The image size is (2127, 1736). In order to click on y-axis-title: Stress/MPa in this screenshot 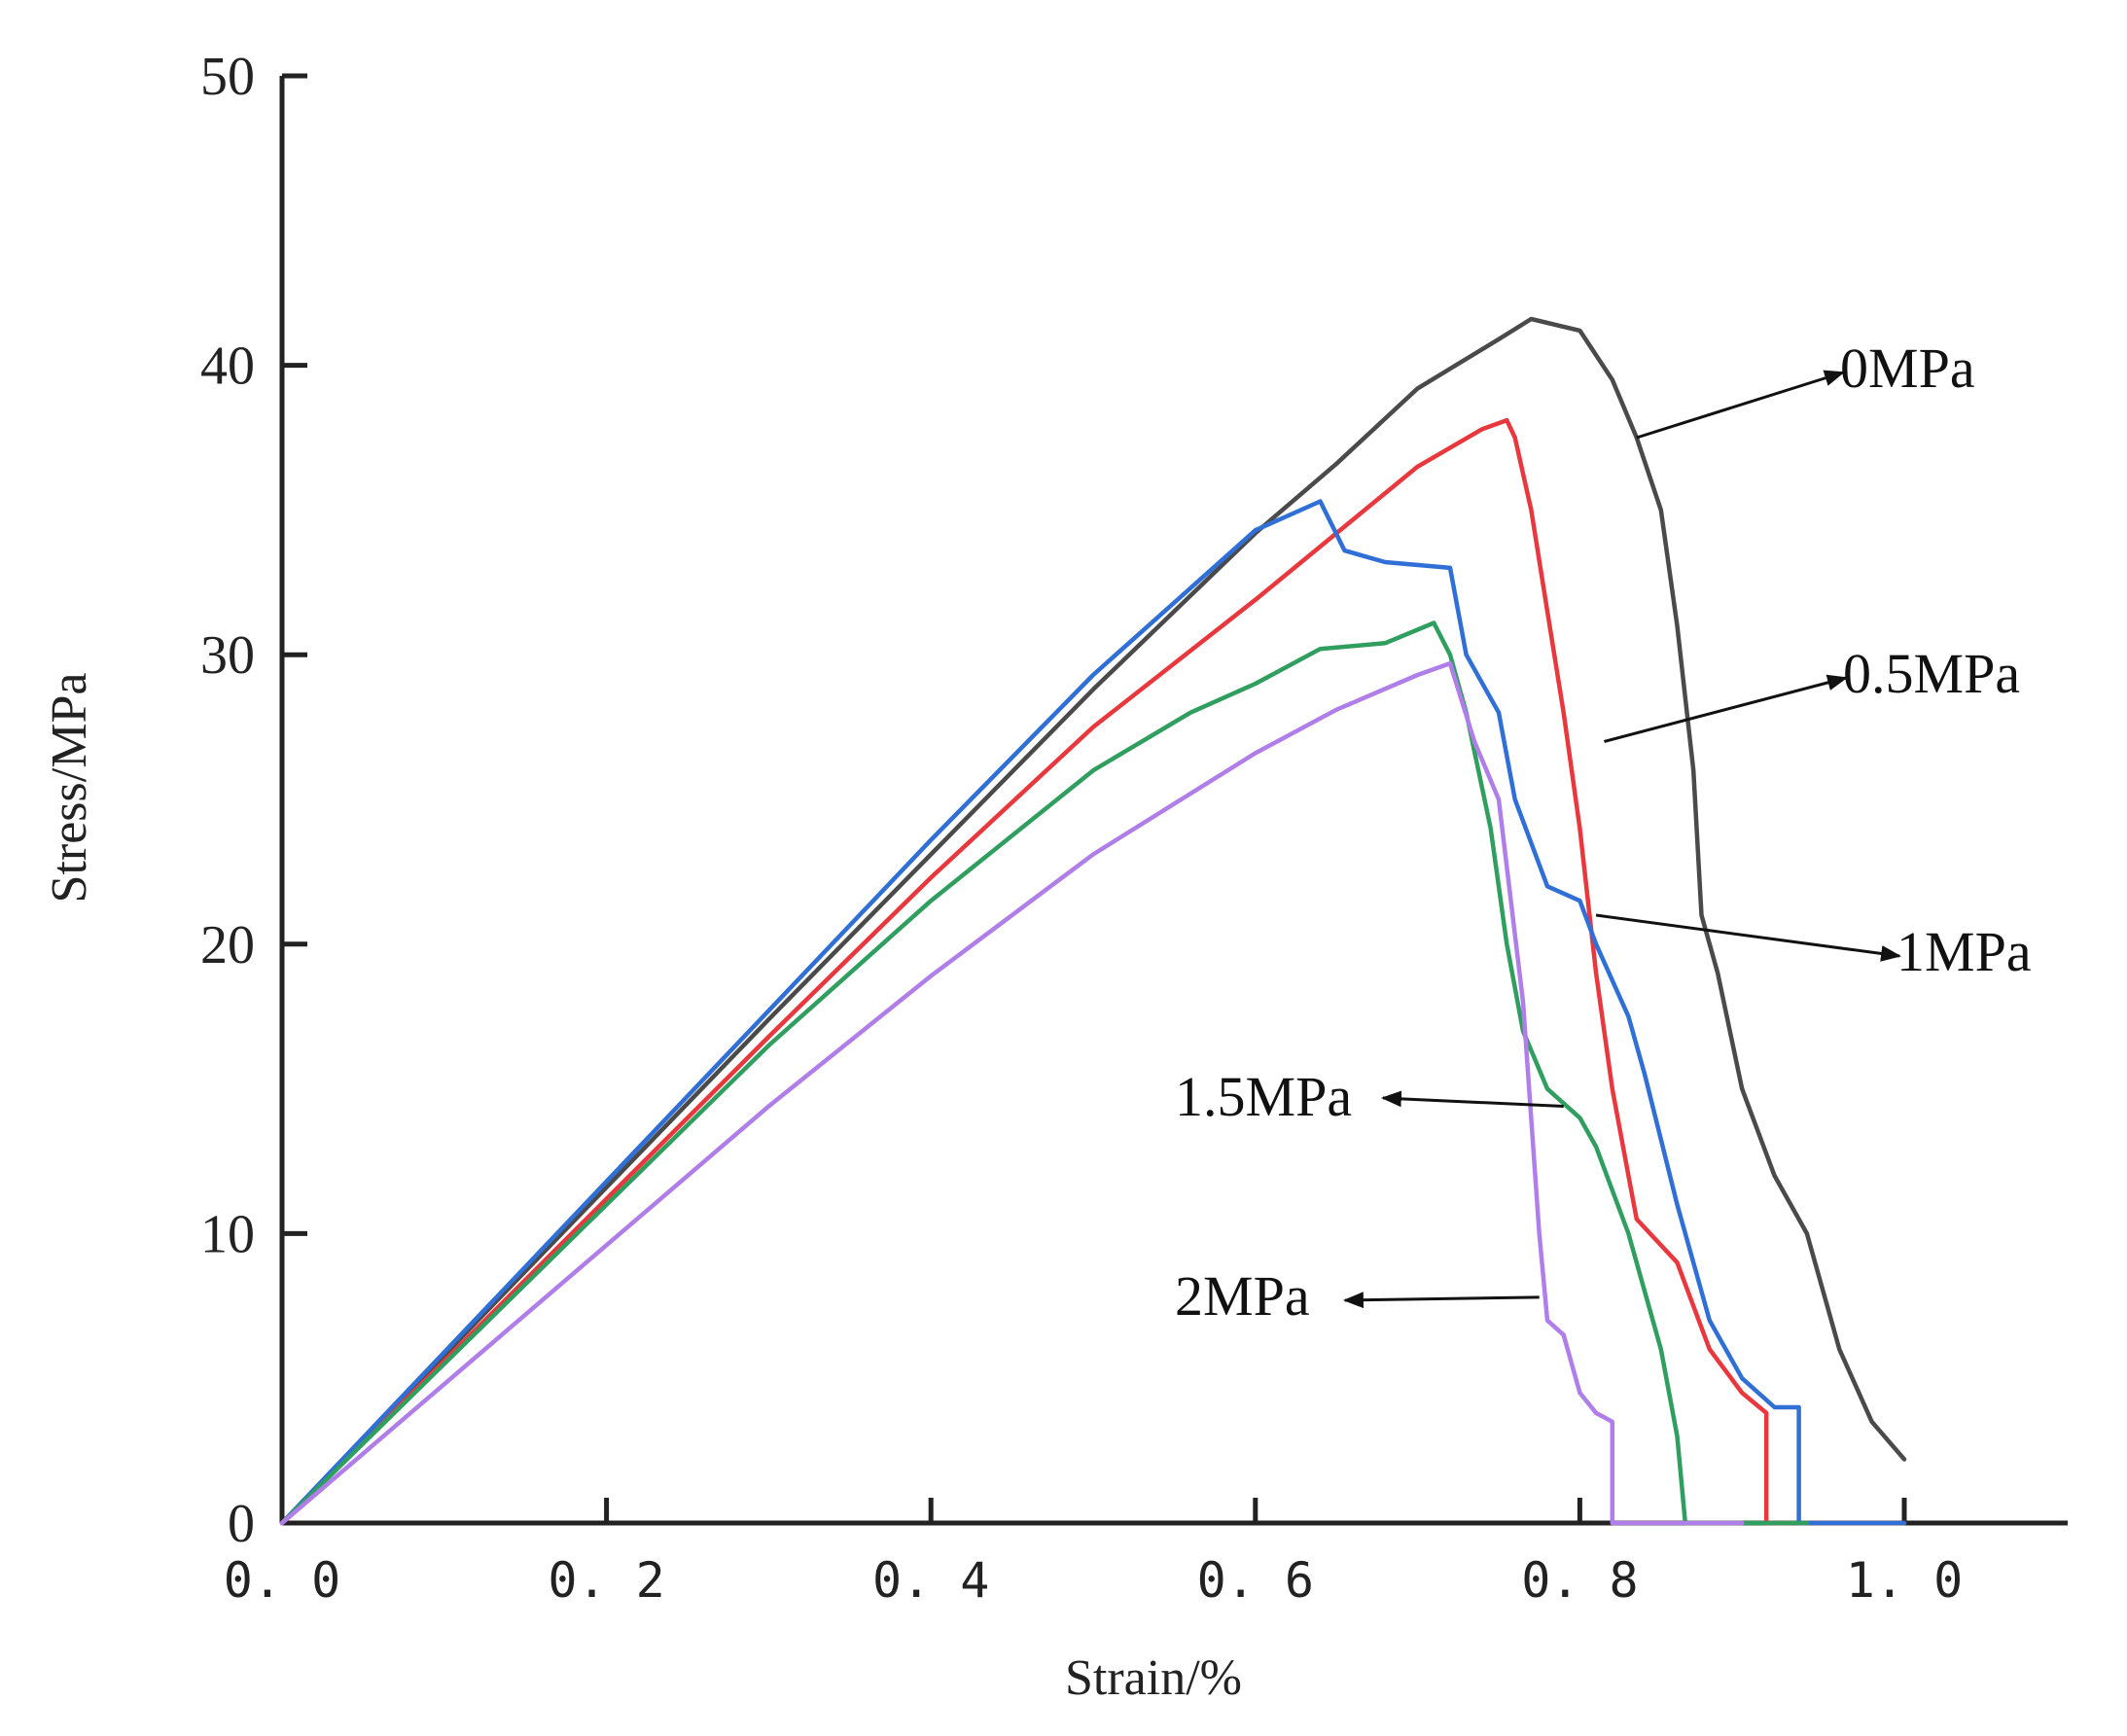, I will do `click(69, 788)`.